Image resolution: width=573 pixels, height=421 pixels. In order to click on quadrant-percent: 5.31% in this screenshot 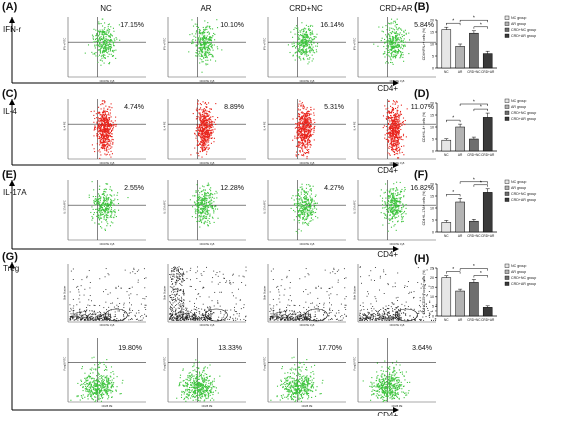, I will do `click(334, 107)`.